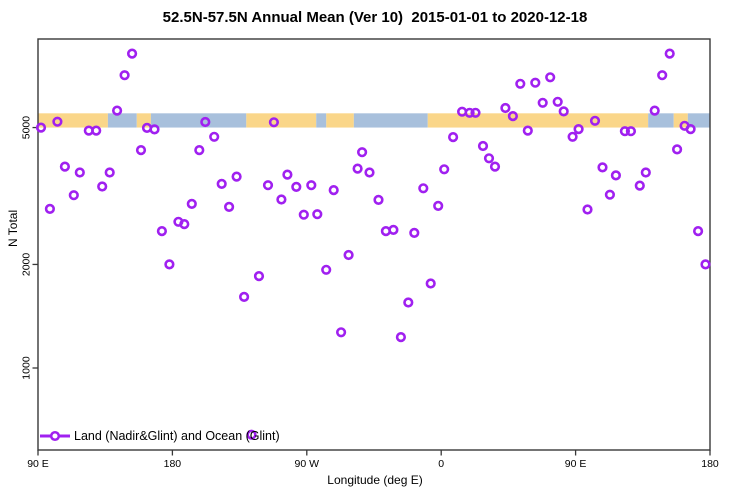  Describe the element at coordinates (27, 128) in the screenshot. I see `y-tick-label: 5000` at that location.